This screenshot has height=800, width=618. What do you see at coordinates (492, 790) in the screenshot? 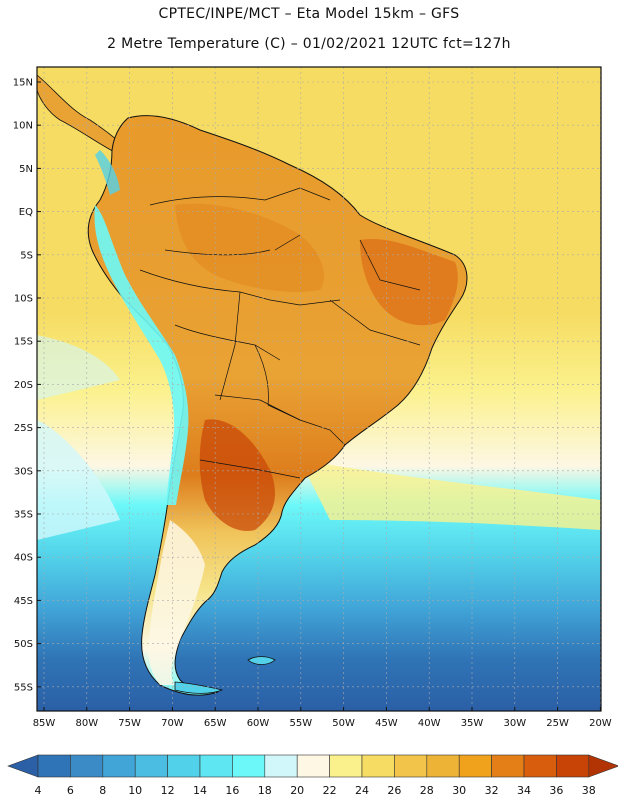
I see `colorbar-label: 32` at bounding box center [492, 790].